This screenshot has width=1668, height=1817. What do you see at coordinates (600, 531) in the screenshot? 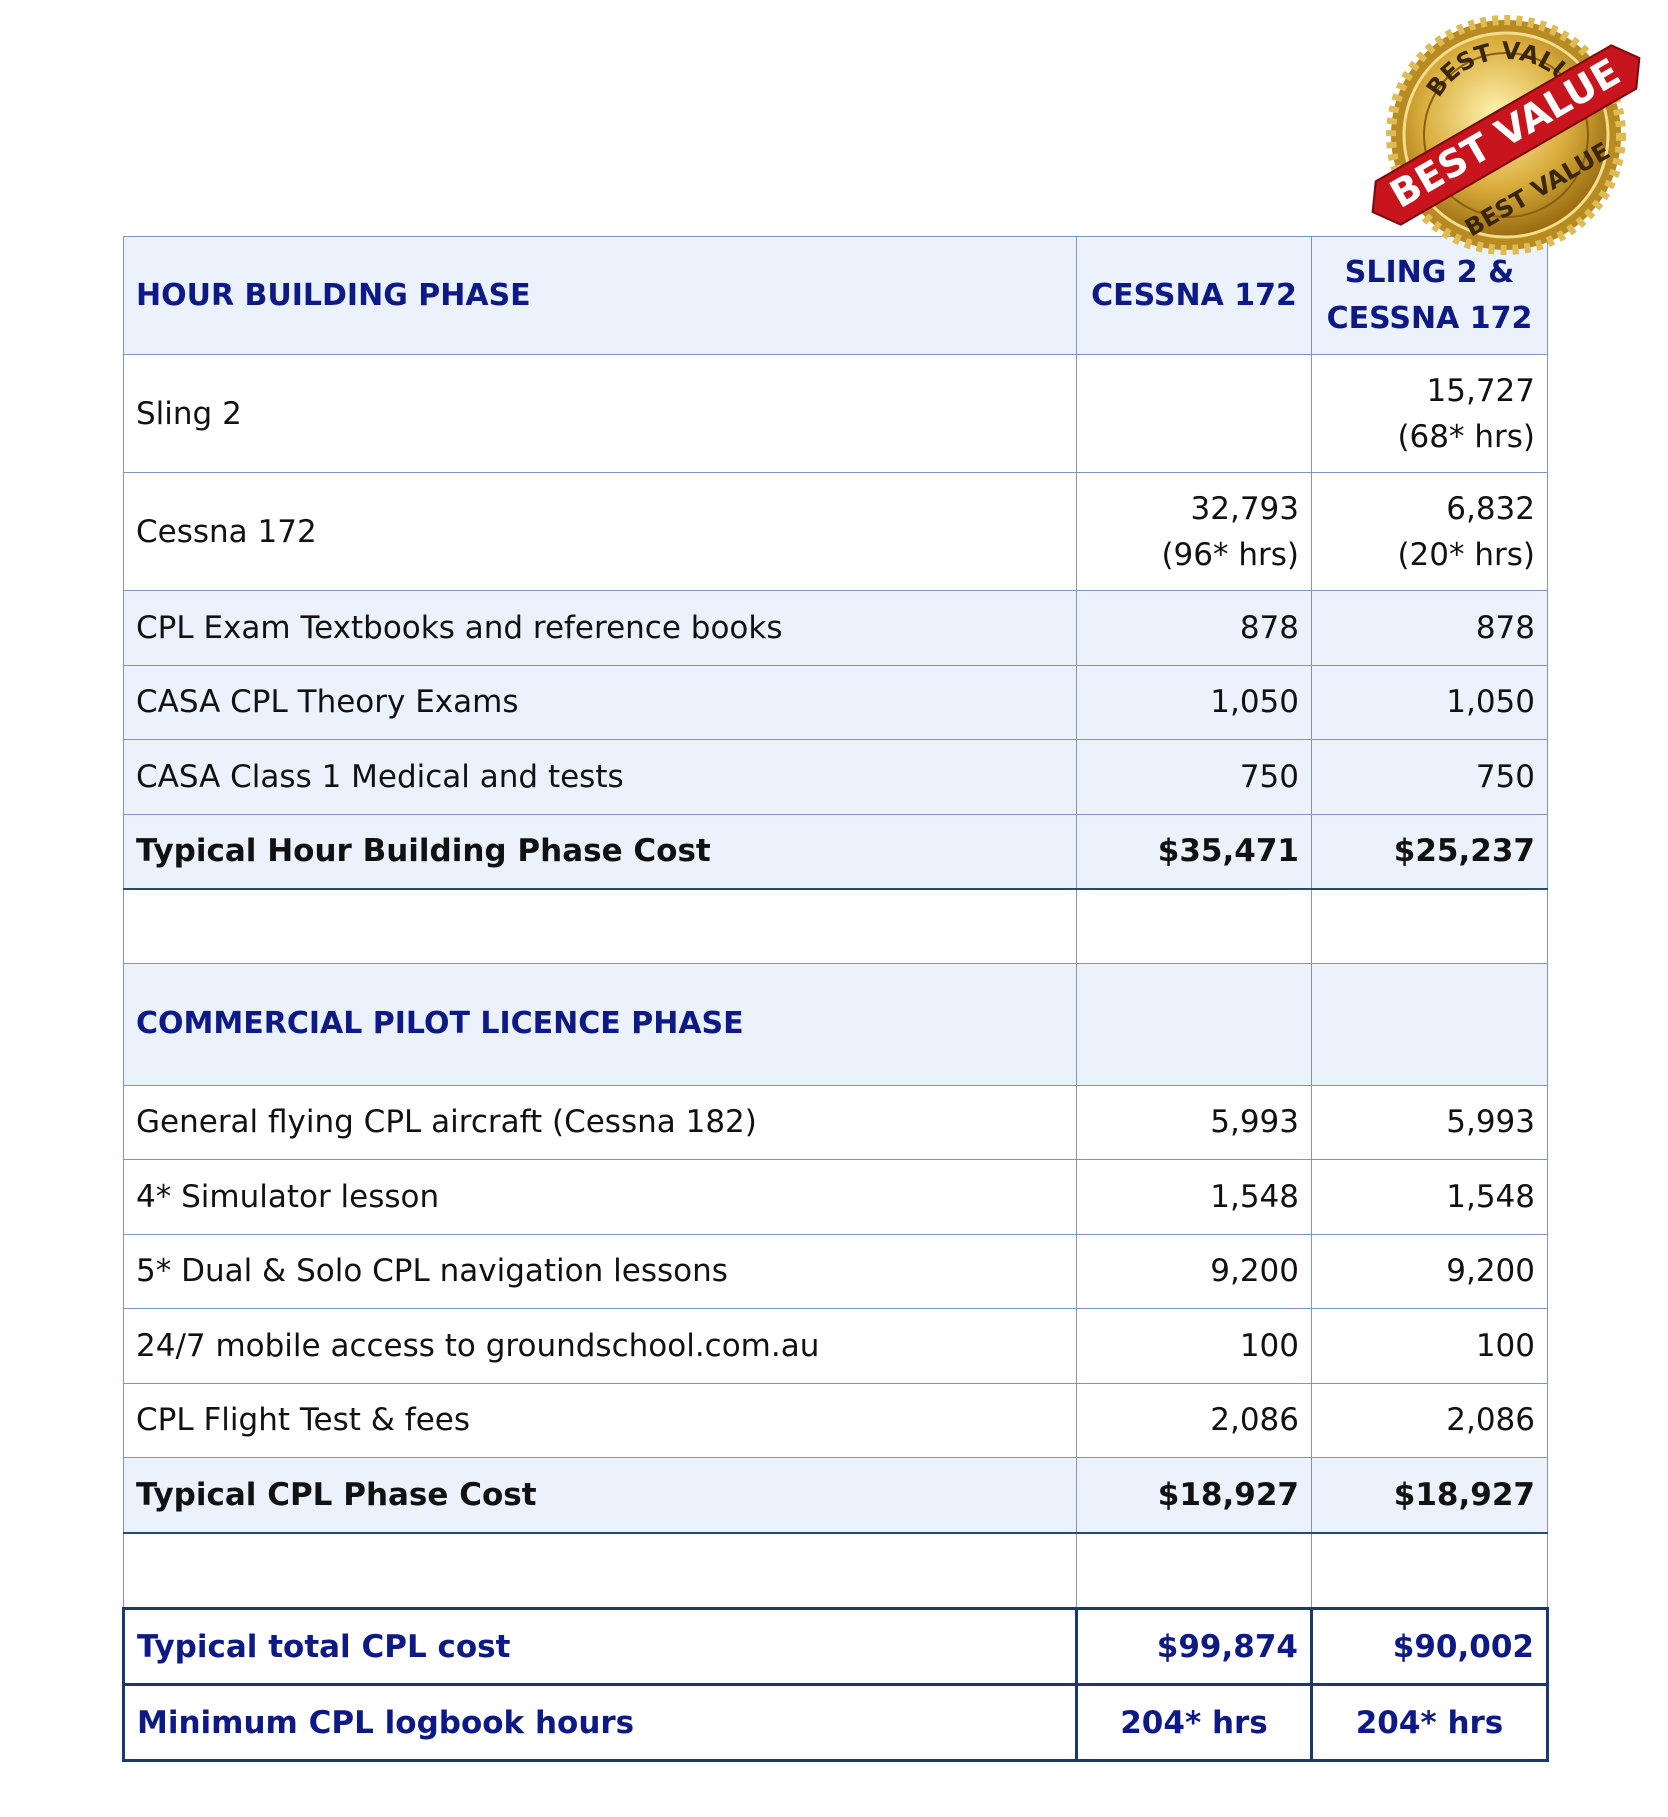
I see `label-cell: Cessna 172` at bounding box center [600, 531].